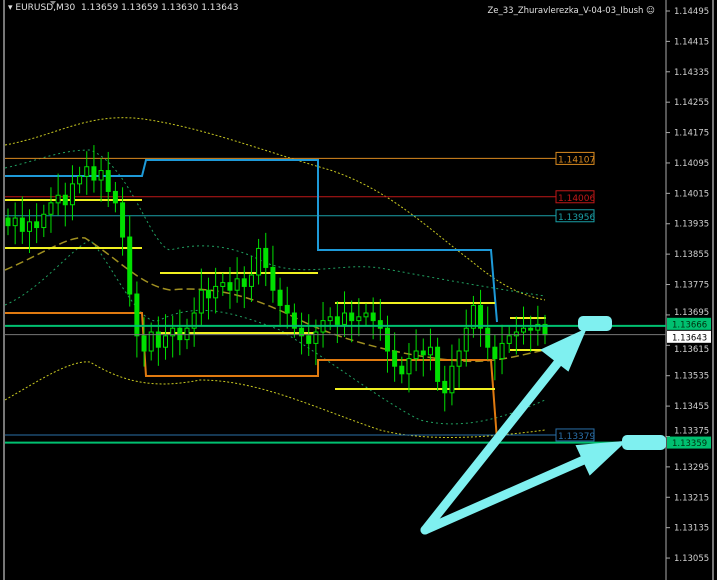  I want to click on axis-price-label: 1.13643, so click(689, 338).